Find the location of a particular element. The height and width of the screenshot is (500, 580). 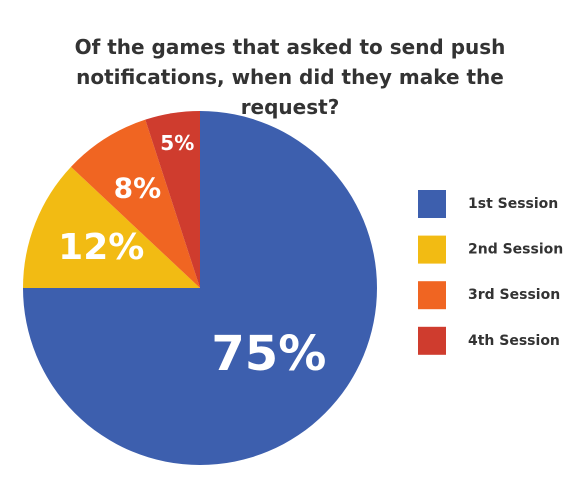

legend-label: 1st Session is located at coordinates (513, 204).